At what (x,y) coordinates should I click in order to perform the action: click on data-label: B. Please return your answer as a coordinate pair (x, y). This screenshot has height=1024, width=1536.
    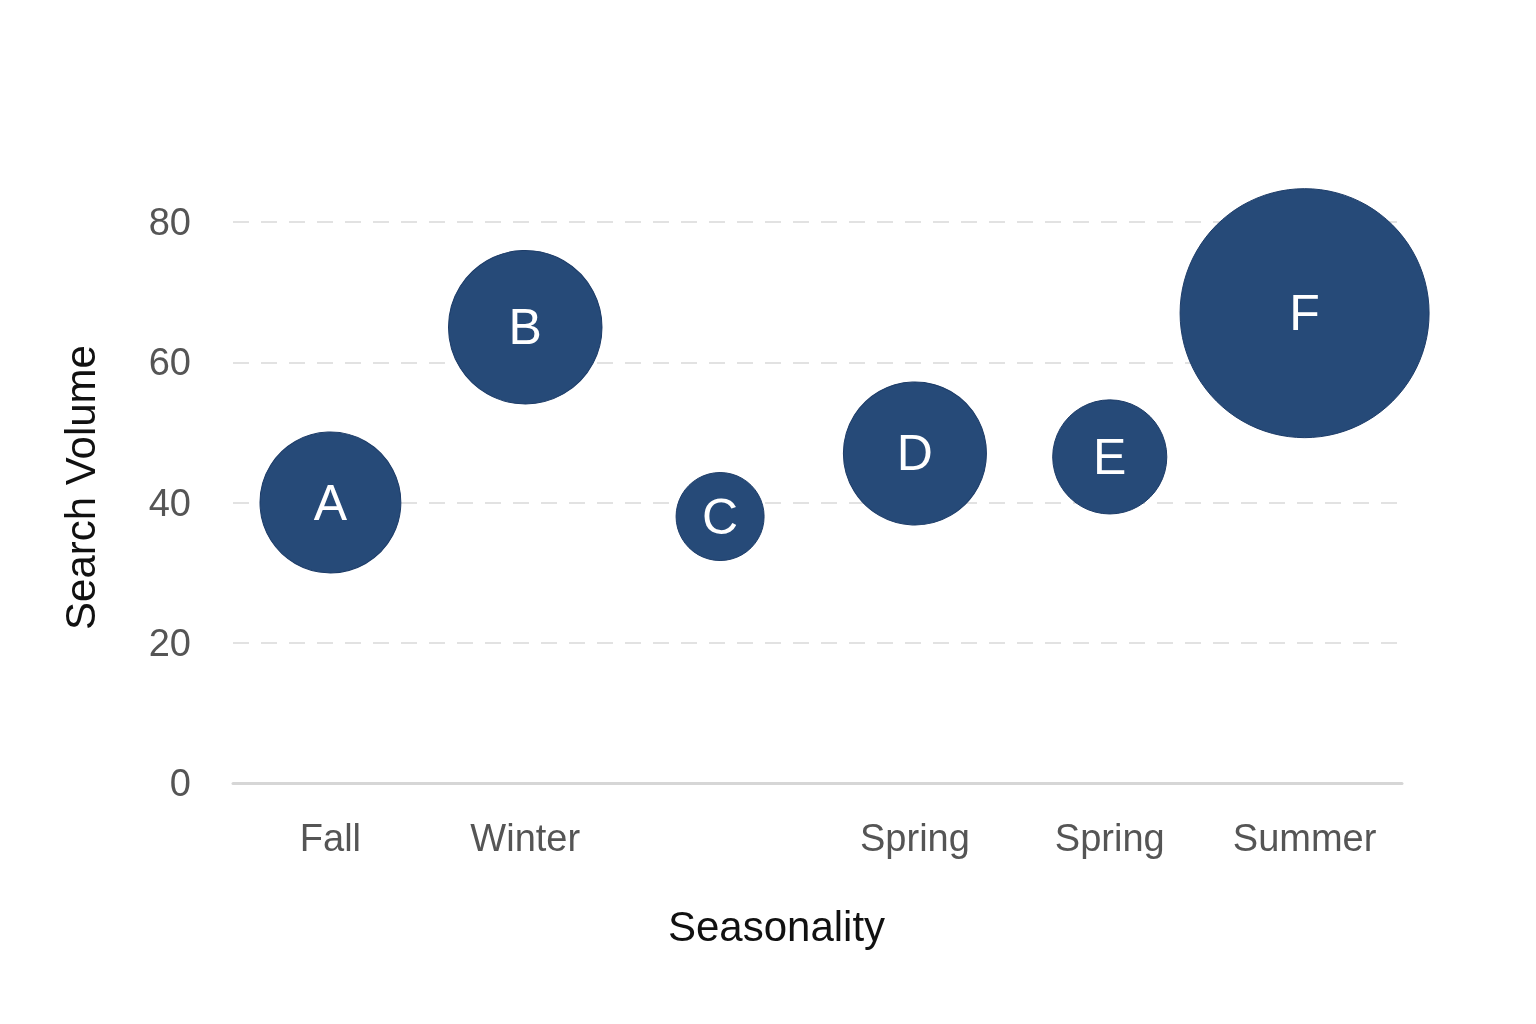
    Looking at the image, I should click on (525, 327).